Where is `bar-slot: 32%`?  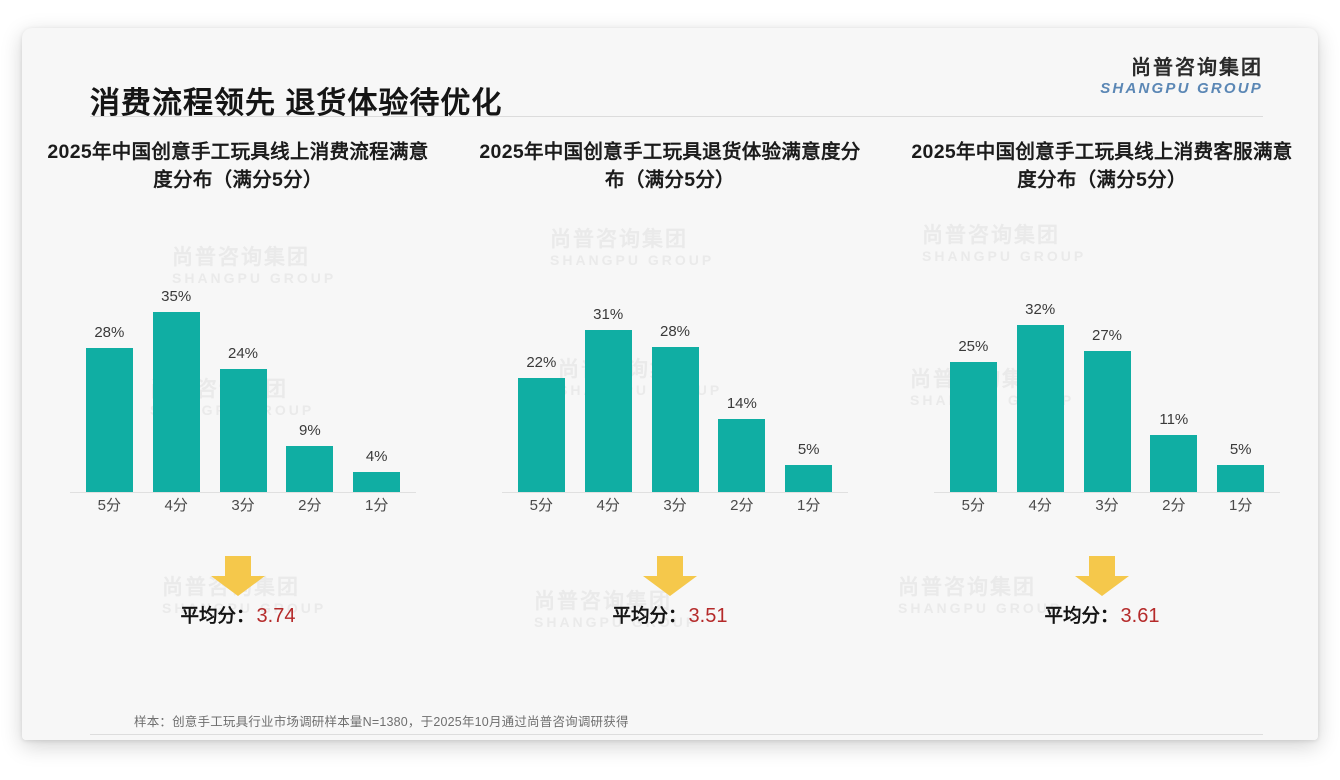 bar-slot: 32% is located at coordinates (1040, 367).